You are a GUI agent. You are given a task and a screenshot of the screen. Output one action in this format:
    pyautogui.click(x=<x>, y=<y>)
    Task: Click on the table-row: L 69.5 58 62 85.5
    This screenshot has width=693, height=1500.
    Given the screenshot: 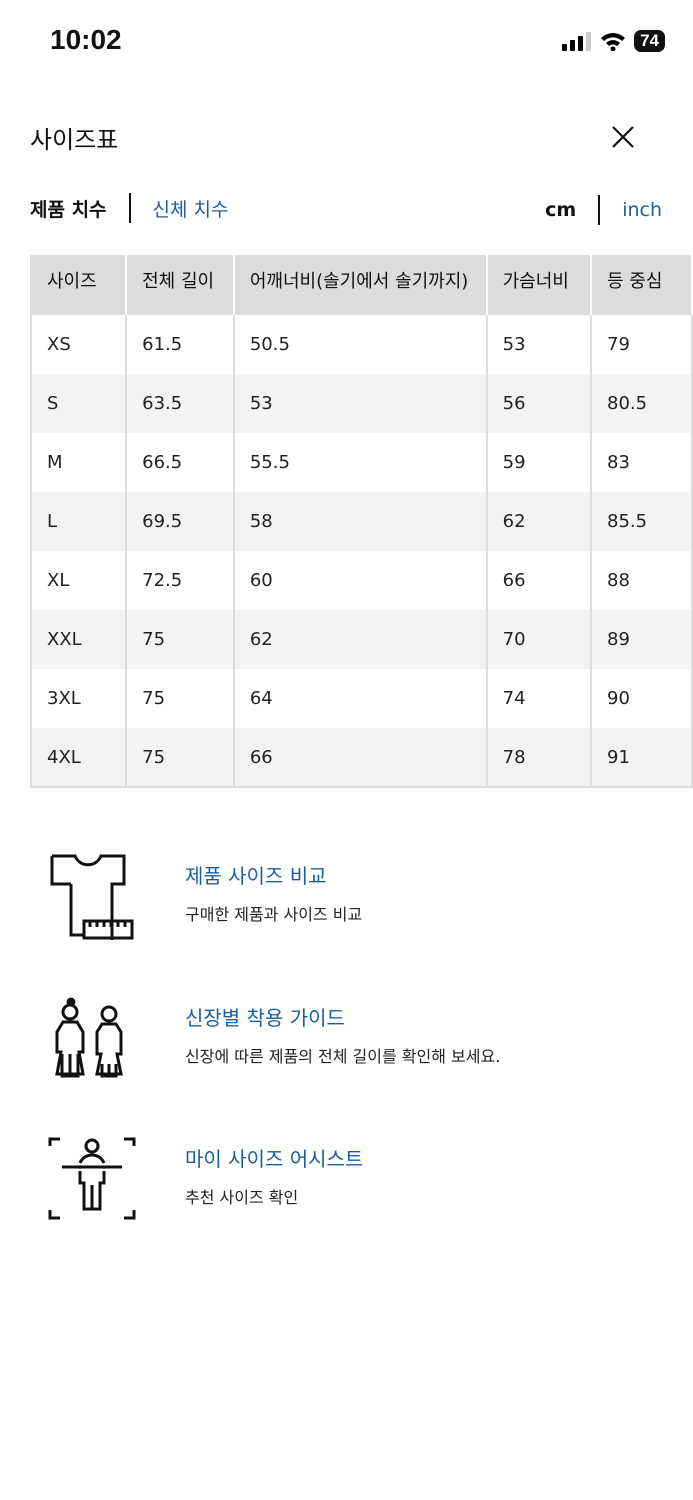 What is the action you would take?
    pyautogui.click(x=362, y=521)
    